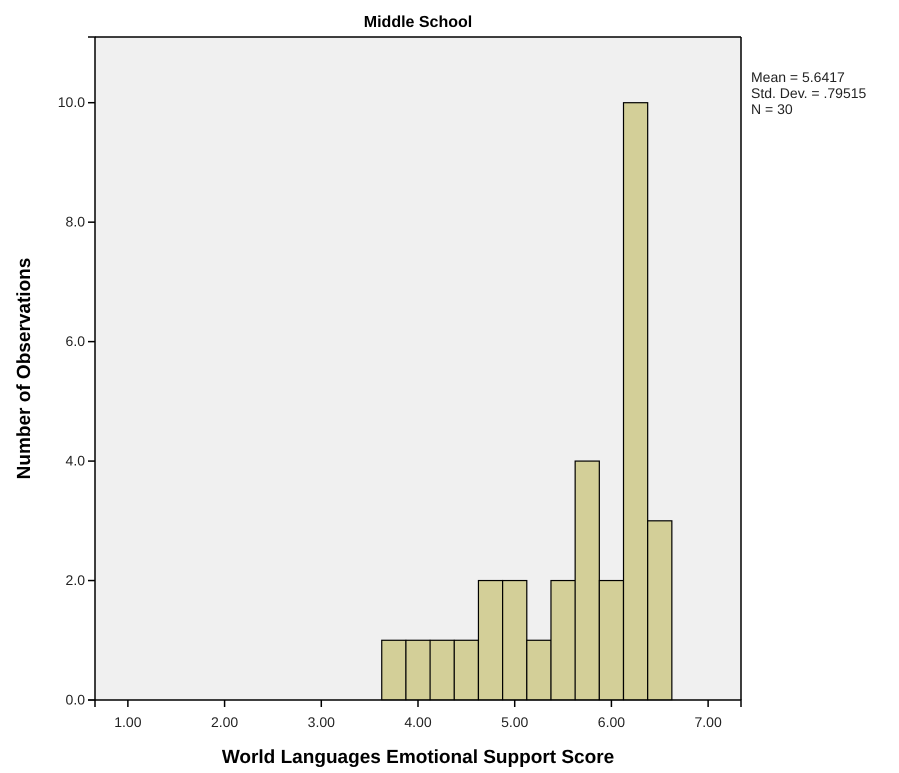 This screenshot has width=899, height=773. What do you see at coordinates (708, 722) in the screenshot?
I see `x-tick-label: 7.00` at bounding box center [708, 722].